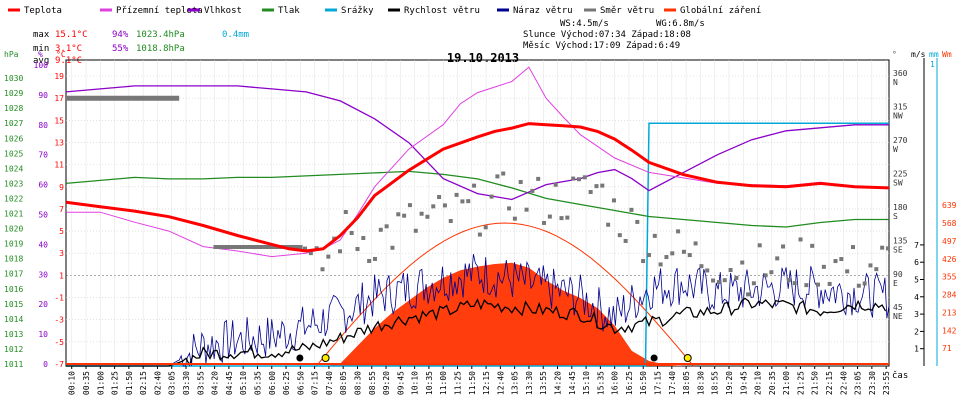 Image resolution: width=966 pixels, height=400 pixels. I want to click on series-wind-speed, so click(476, 332).